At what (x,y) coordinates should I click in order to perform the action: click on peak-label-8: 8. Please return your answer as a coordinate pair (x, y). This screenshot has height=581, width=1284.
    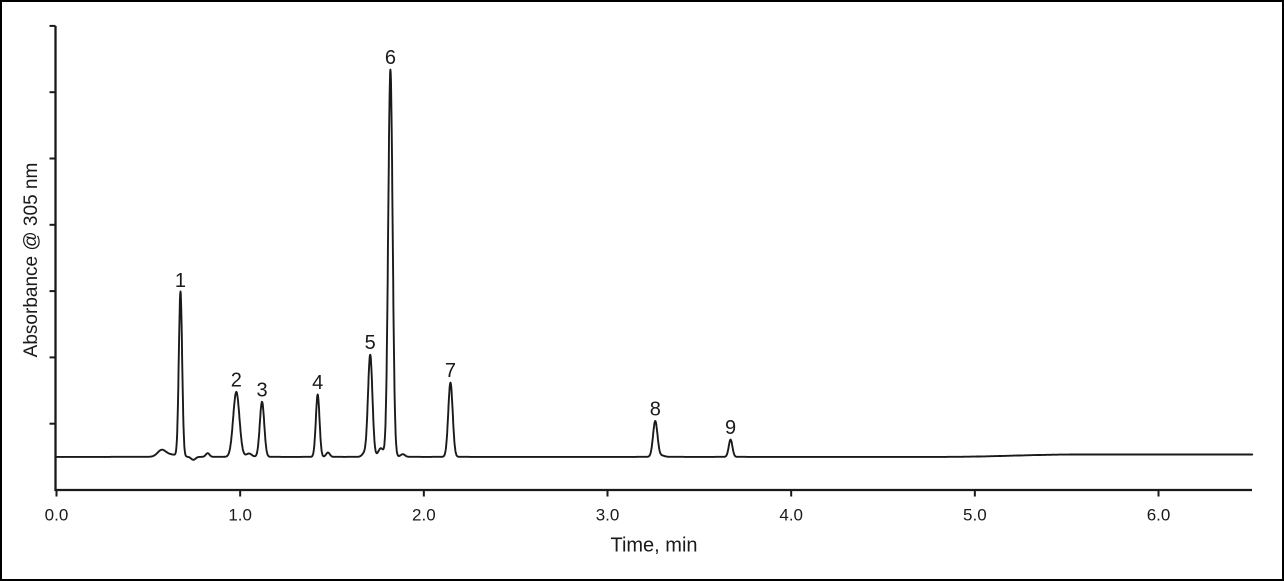
    Looking at the image, I should click on (655, 410).